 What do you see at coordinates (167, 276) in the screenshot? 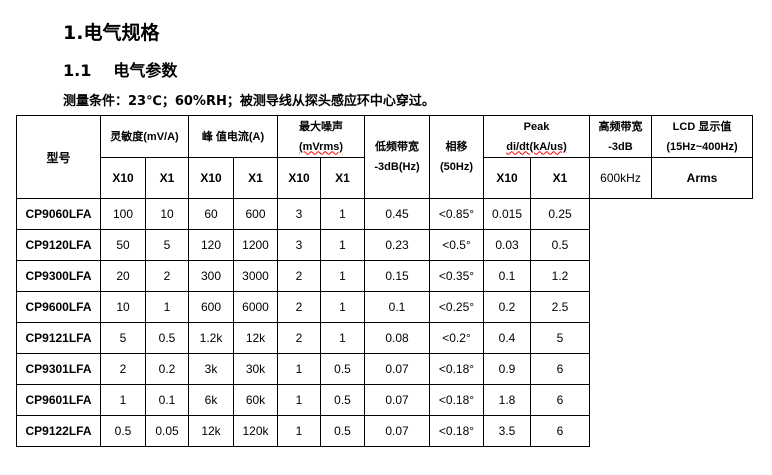
I see `cell-sens-x1: 2` at bounding box center [167, 276].